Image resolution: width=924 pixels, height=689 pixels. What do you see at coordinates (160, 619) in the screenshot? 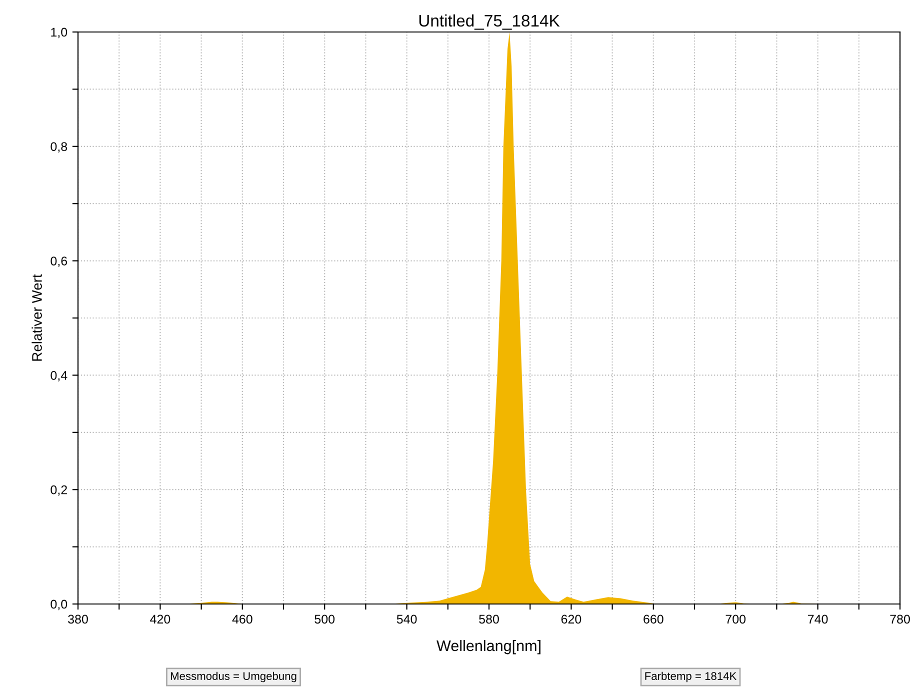
I see `x-tick-label: 420` at bounding box center [160, 619].